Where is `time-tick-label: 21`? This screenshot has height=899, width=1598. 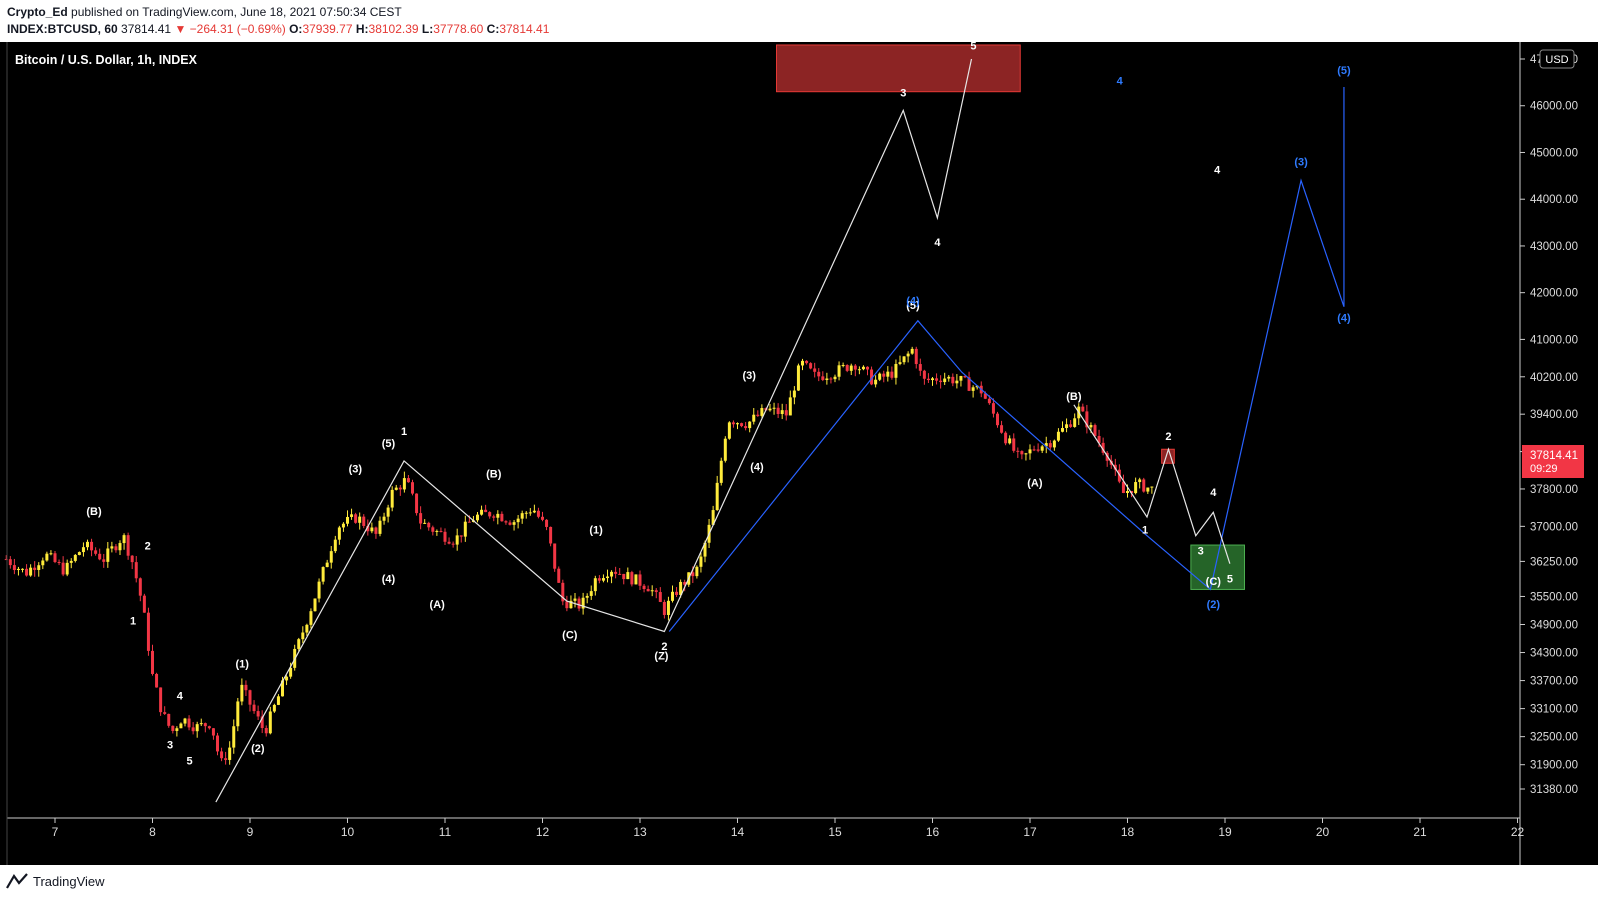 time-tick-label: 21 is located at coordinates (1420, 832).